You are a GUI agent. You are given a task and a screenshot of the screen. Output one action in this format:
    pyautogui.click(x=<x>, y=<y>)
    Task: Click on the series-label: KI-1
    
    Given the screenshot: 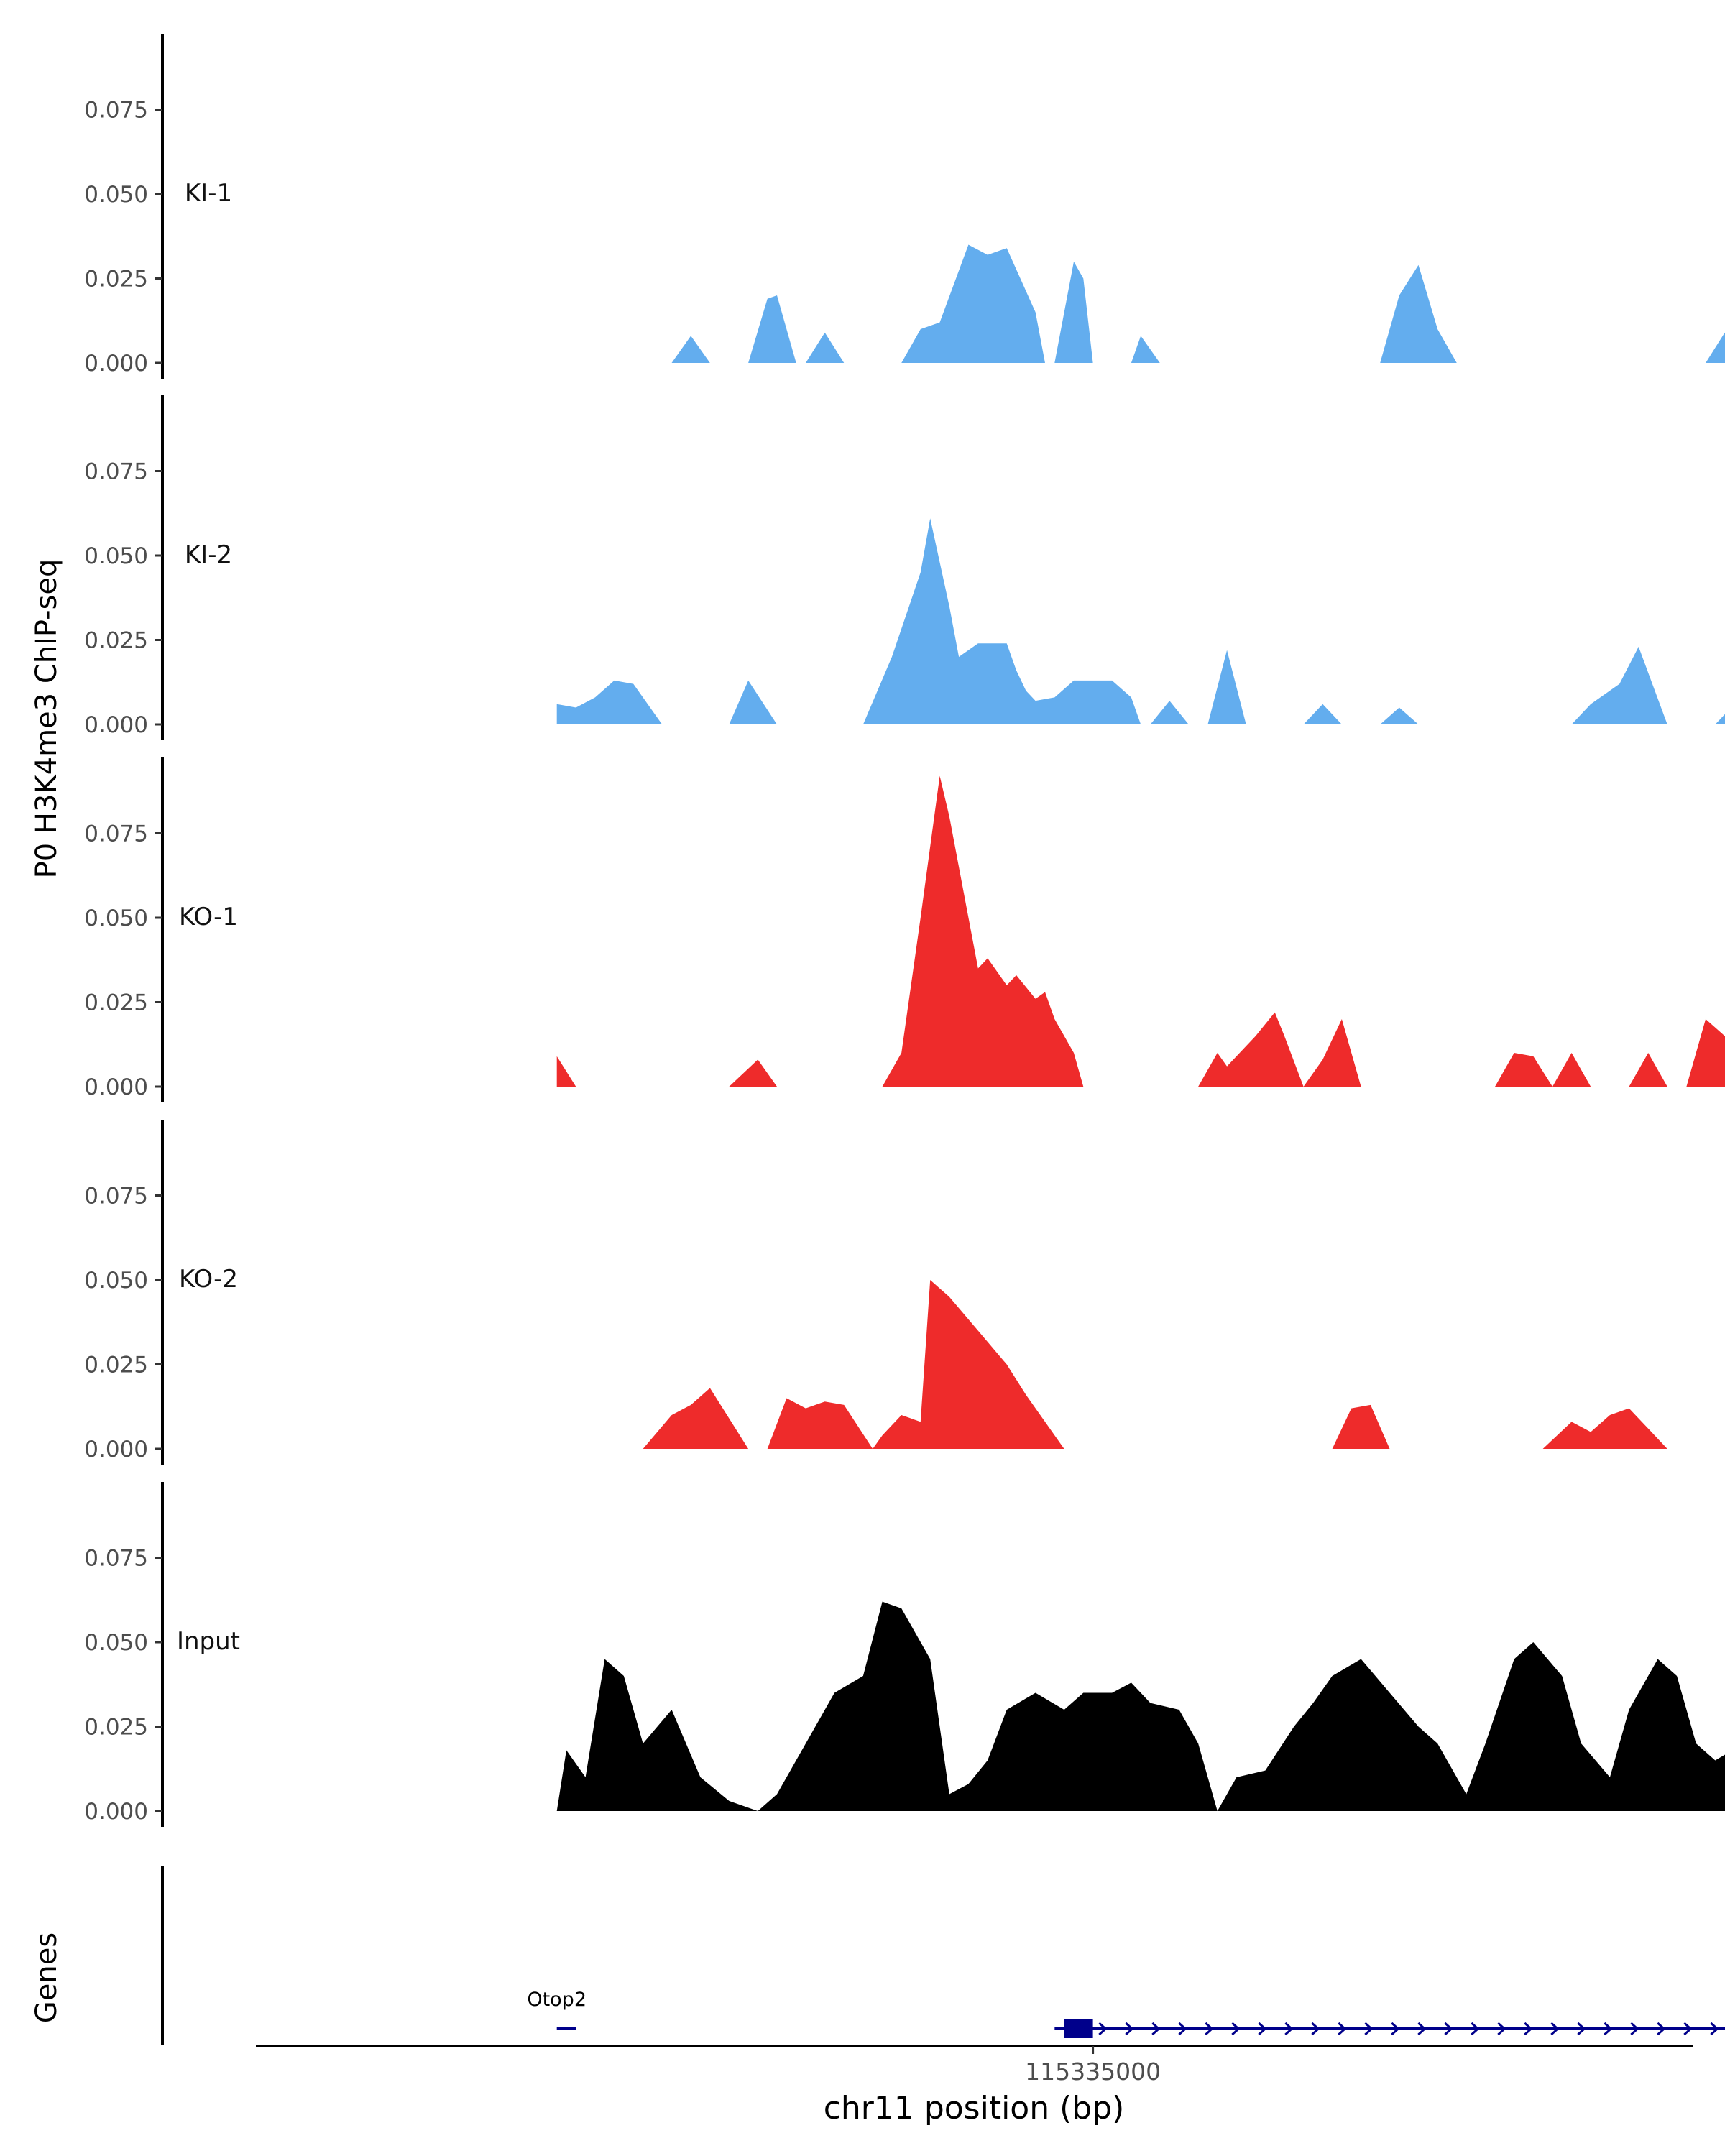 What is the action you would take?
    pyautogui.click(x=208, y=194)
    